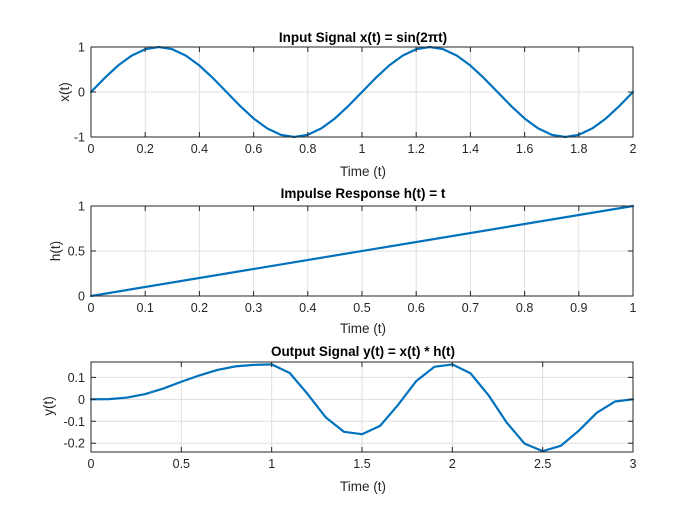 This screenshot has width=700, height=525. I want to click on y-tick-label: 0.5, so click(76, 252).